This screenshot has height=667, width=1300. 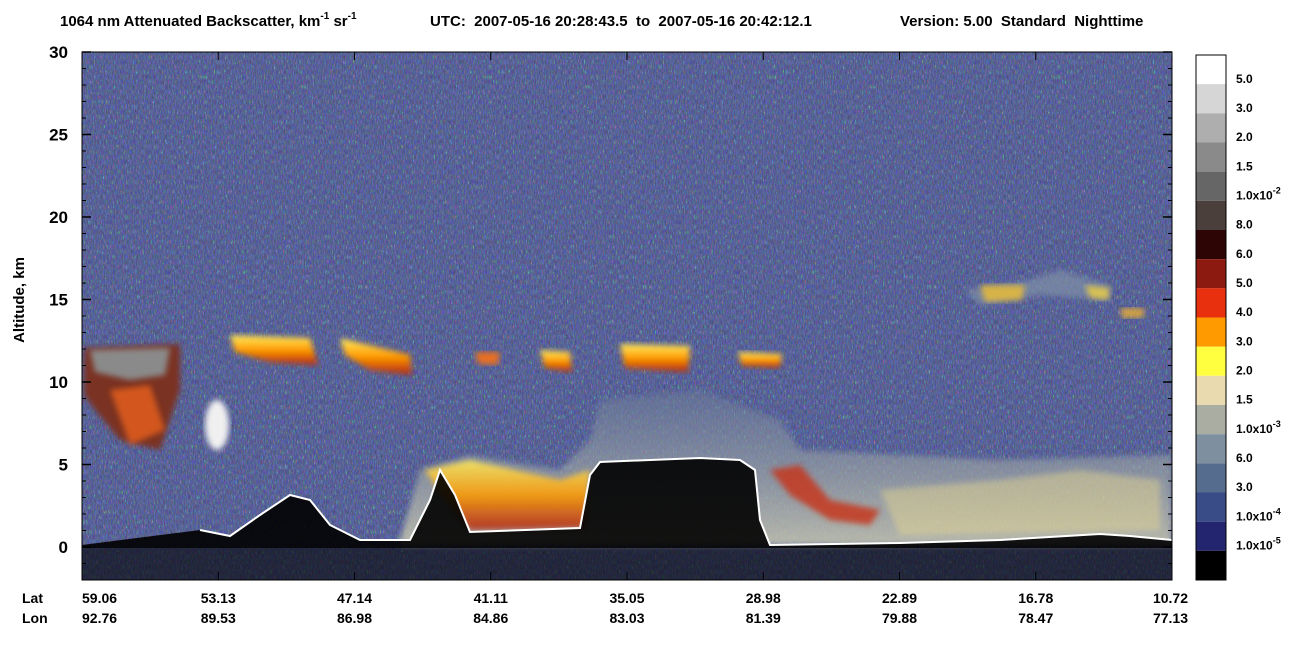 I want to click on lat-label: 47.14, so click(x=354, y=598).